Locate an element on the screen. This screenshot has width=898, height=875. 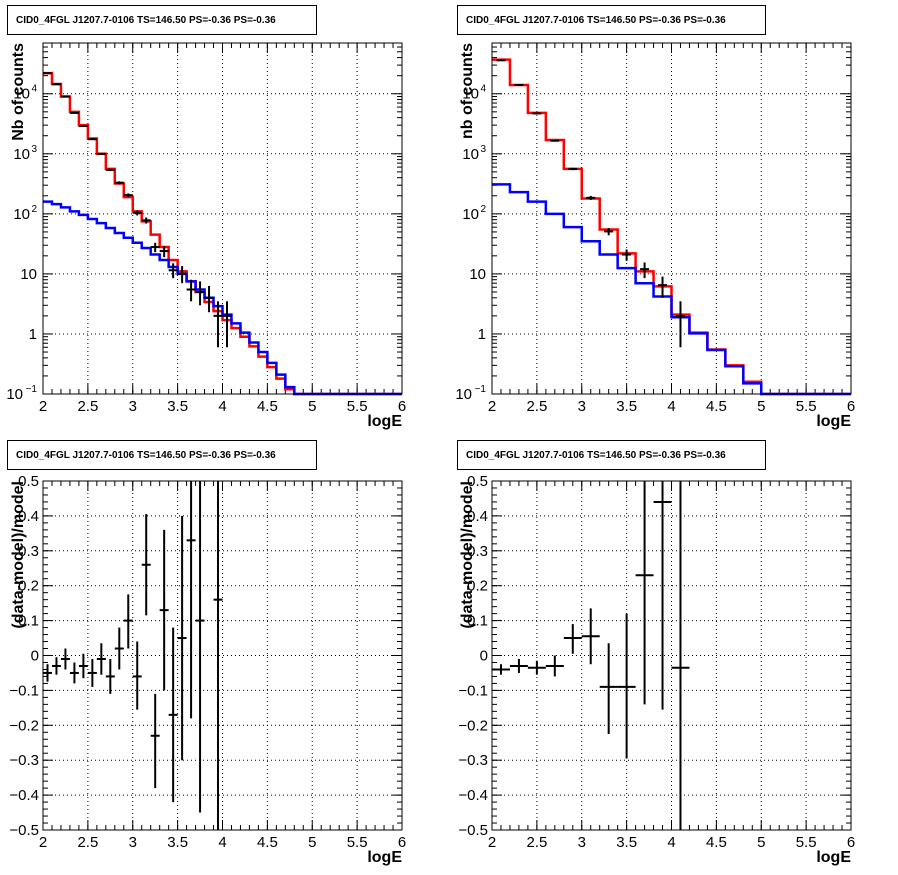
y-tick-label: −0.4 is located at coordinates (24, 795).